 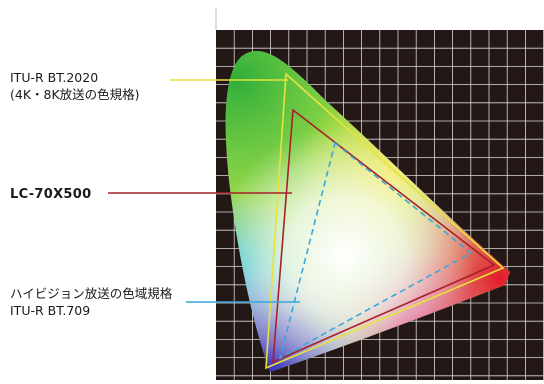 I want to click on bt709-label-desc: ハイビジョン放送の色域規格, so click(x=91, y=293).